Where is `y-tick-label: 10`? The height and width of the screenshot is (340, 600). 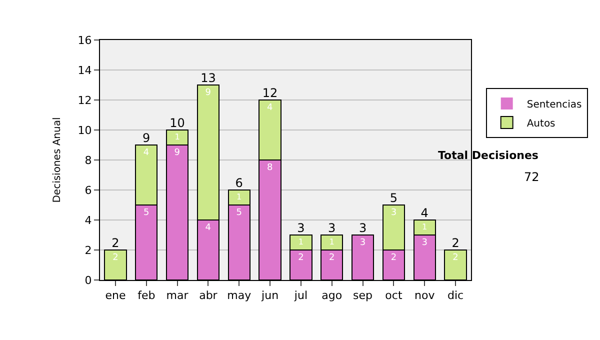 y-tick-label: 10 is located at coordinates (85, 130).